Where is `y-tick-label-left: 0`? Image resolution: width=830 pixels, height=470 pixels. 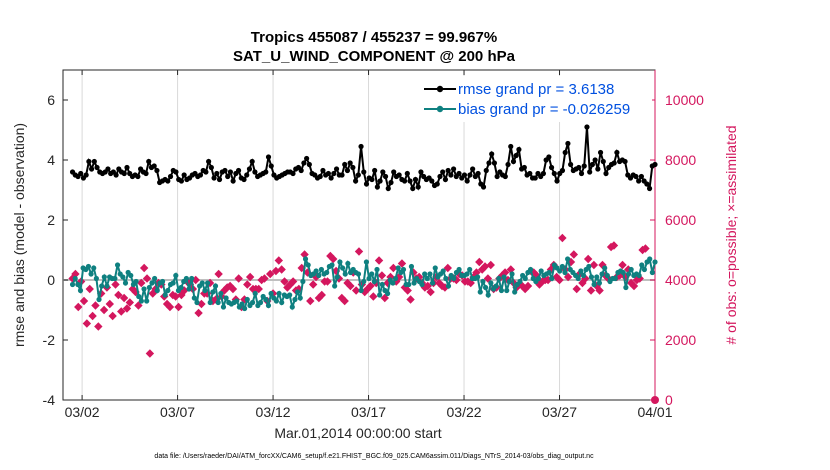 y-tick-label-left: 0 is located at coordinates (51, 280).